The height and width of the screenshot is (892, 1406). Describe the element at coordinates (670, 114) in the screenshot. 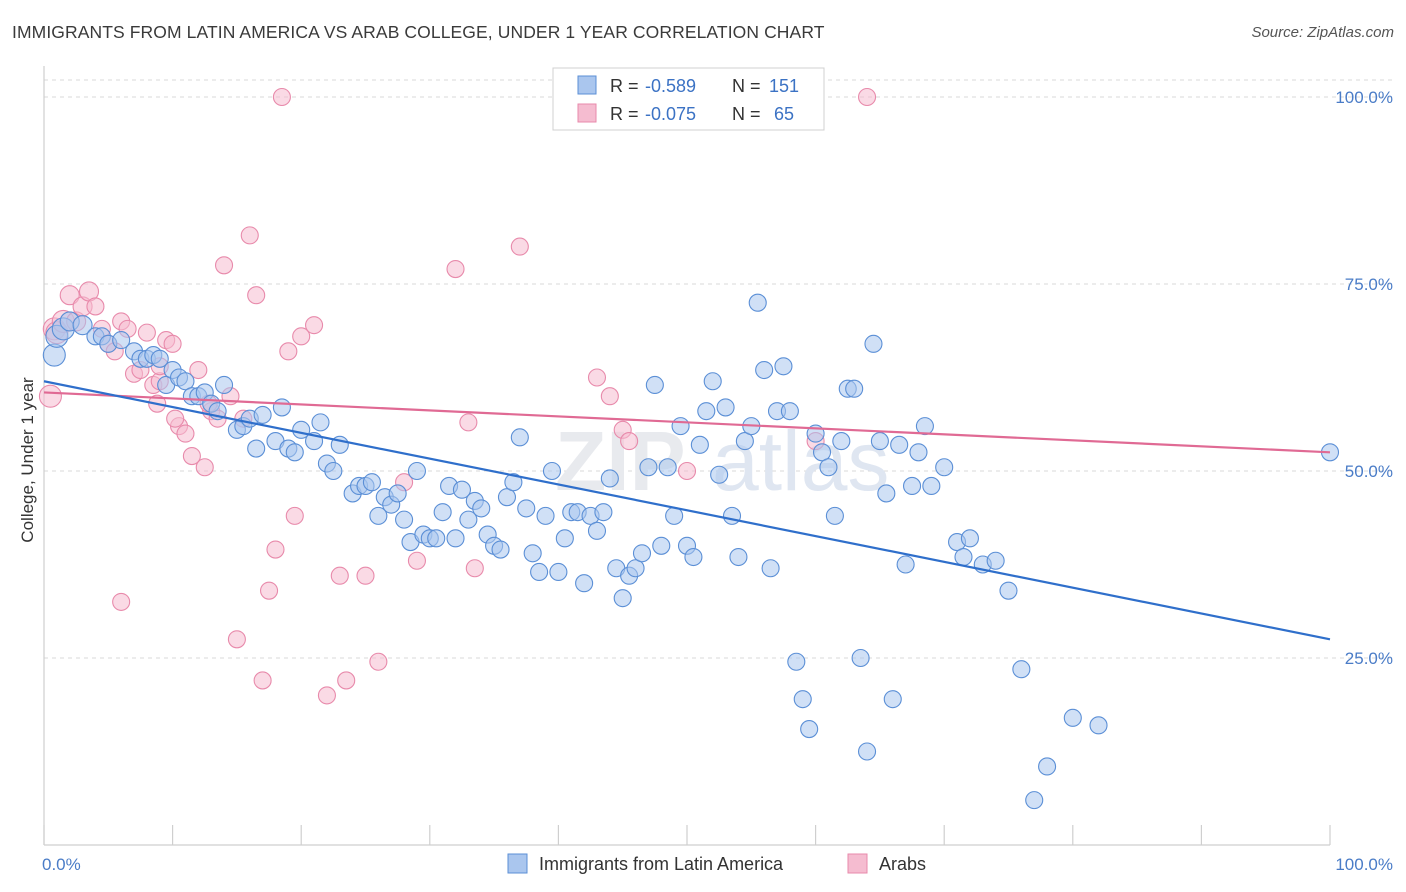

I see `stats-legend-r-value-pink: -0.075` at that location.